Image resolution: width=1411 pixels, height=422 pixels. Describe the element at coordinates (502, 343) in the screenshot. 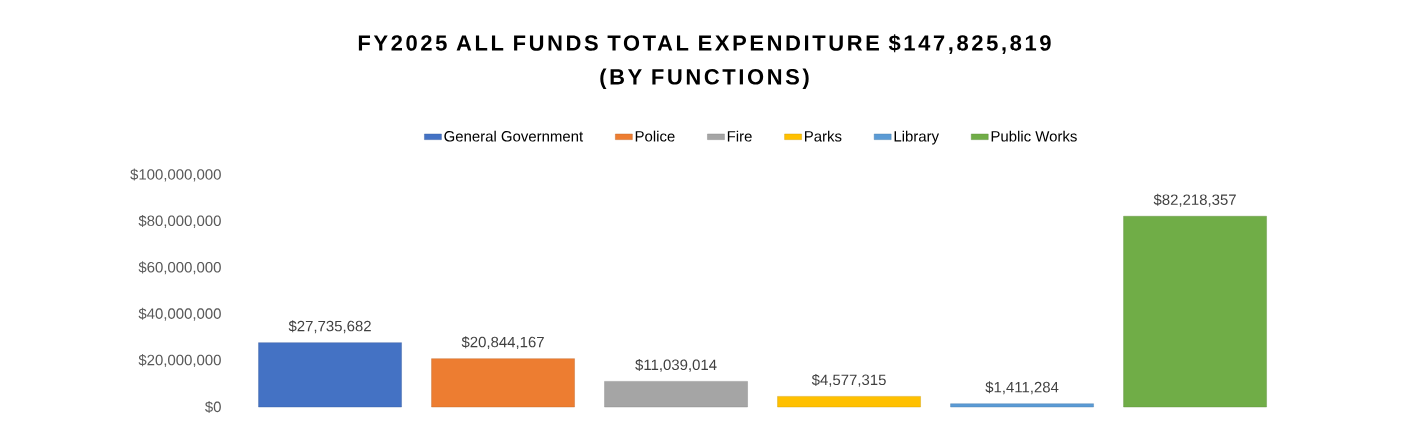

I see `data-label: $20,844,167` at that location.